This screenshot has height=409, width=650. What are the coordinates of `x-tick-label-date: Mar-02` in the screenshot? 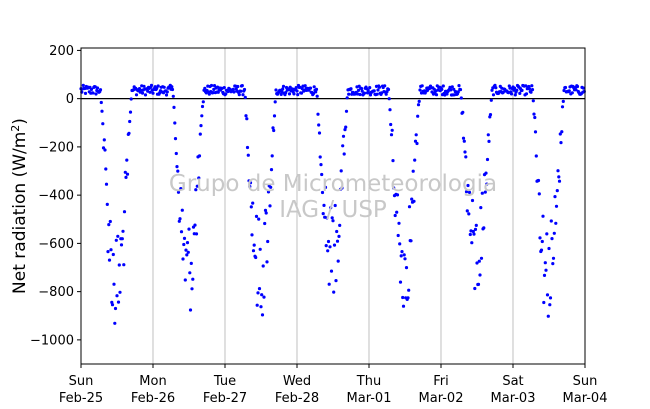 It's located at (441, 398).